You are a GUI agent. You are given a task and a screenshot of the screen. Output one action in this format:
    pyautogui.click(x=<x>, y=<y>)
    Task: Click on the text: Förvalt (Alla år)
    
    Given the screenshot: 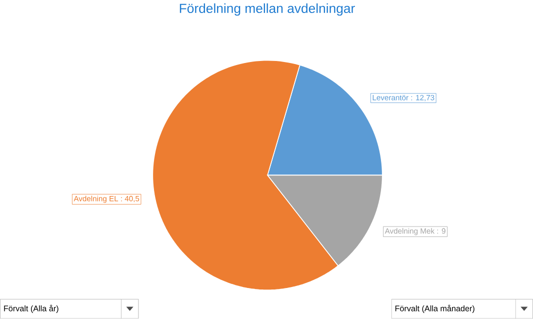 What is the action you would take?
    pyautogui.click(x=31, y=309)
    